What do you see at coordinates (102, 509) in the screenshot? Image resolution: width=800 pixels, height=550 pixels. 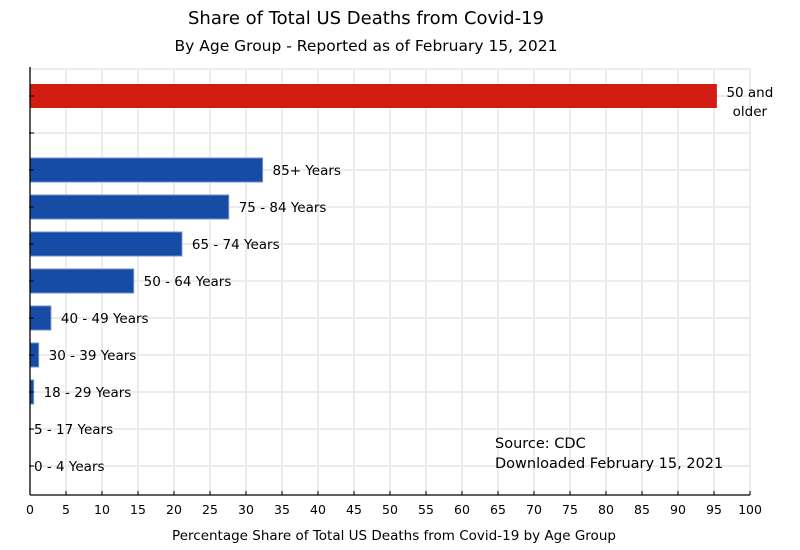 I see `x-tick-label: 10` at bounding box center [102, 509].